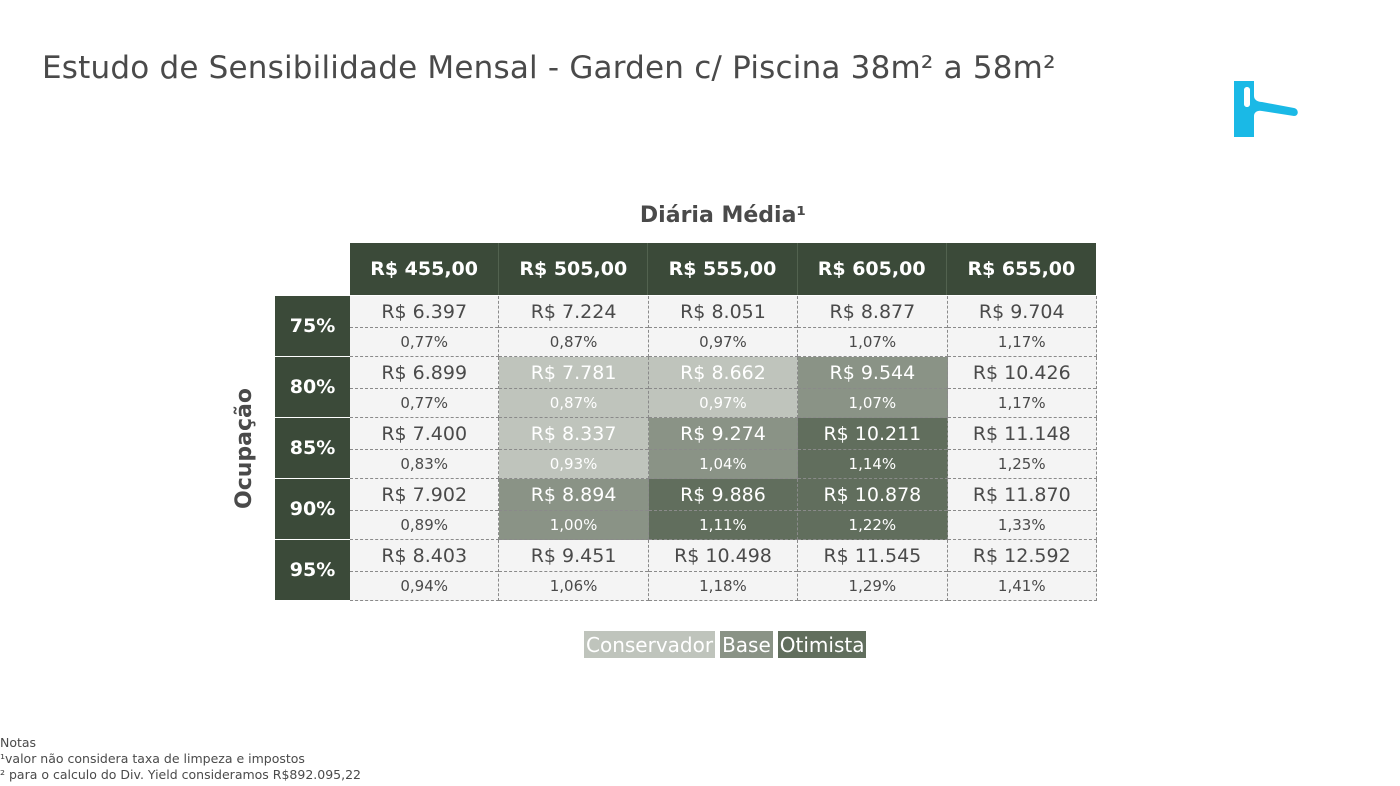  Describe the element at coordinates (312, 448) in the screenshot. I see `row-header: 85%` at that location.